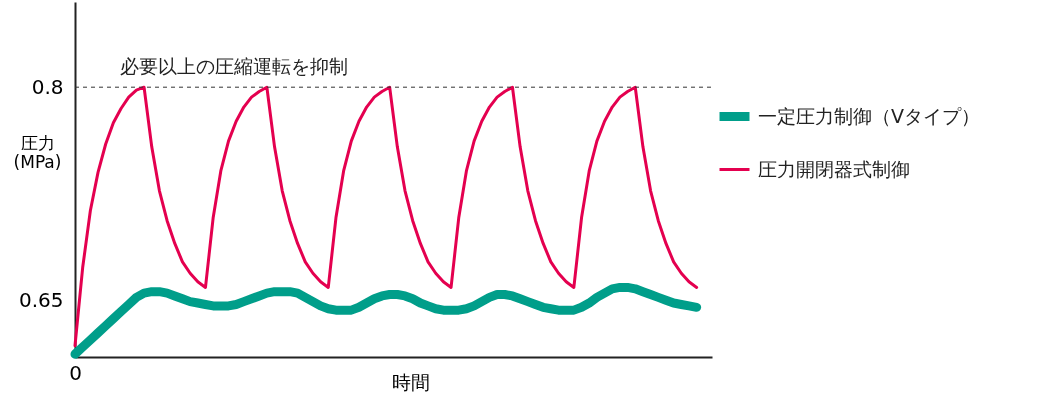 Image resolution: width=1040 pixels, height=394 pixels. Describe the element at coordinates (37, 152) in the screenshot. I see `y-axis-title: 圧力 (MPa)` at that location.